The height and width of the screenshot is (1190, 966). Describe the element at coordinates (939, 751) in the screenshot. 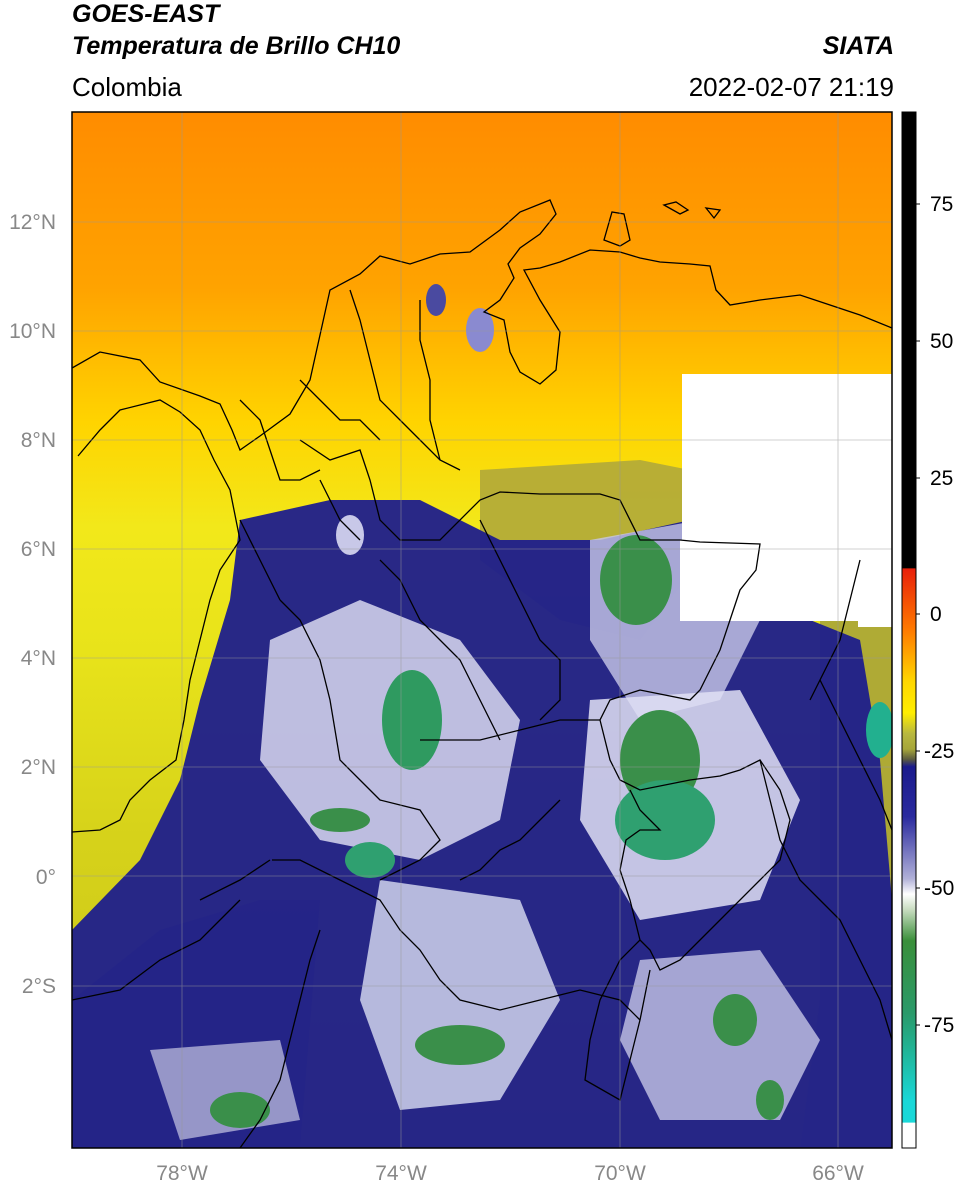

I see `colorbar-tick-label: -25` at that location.